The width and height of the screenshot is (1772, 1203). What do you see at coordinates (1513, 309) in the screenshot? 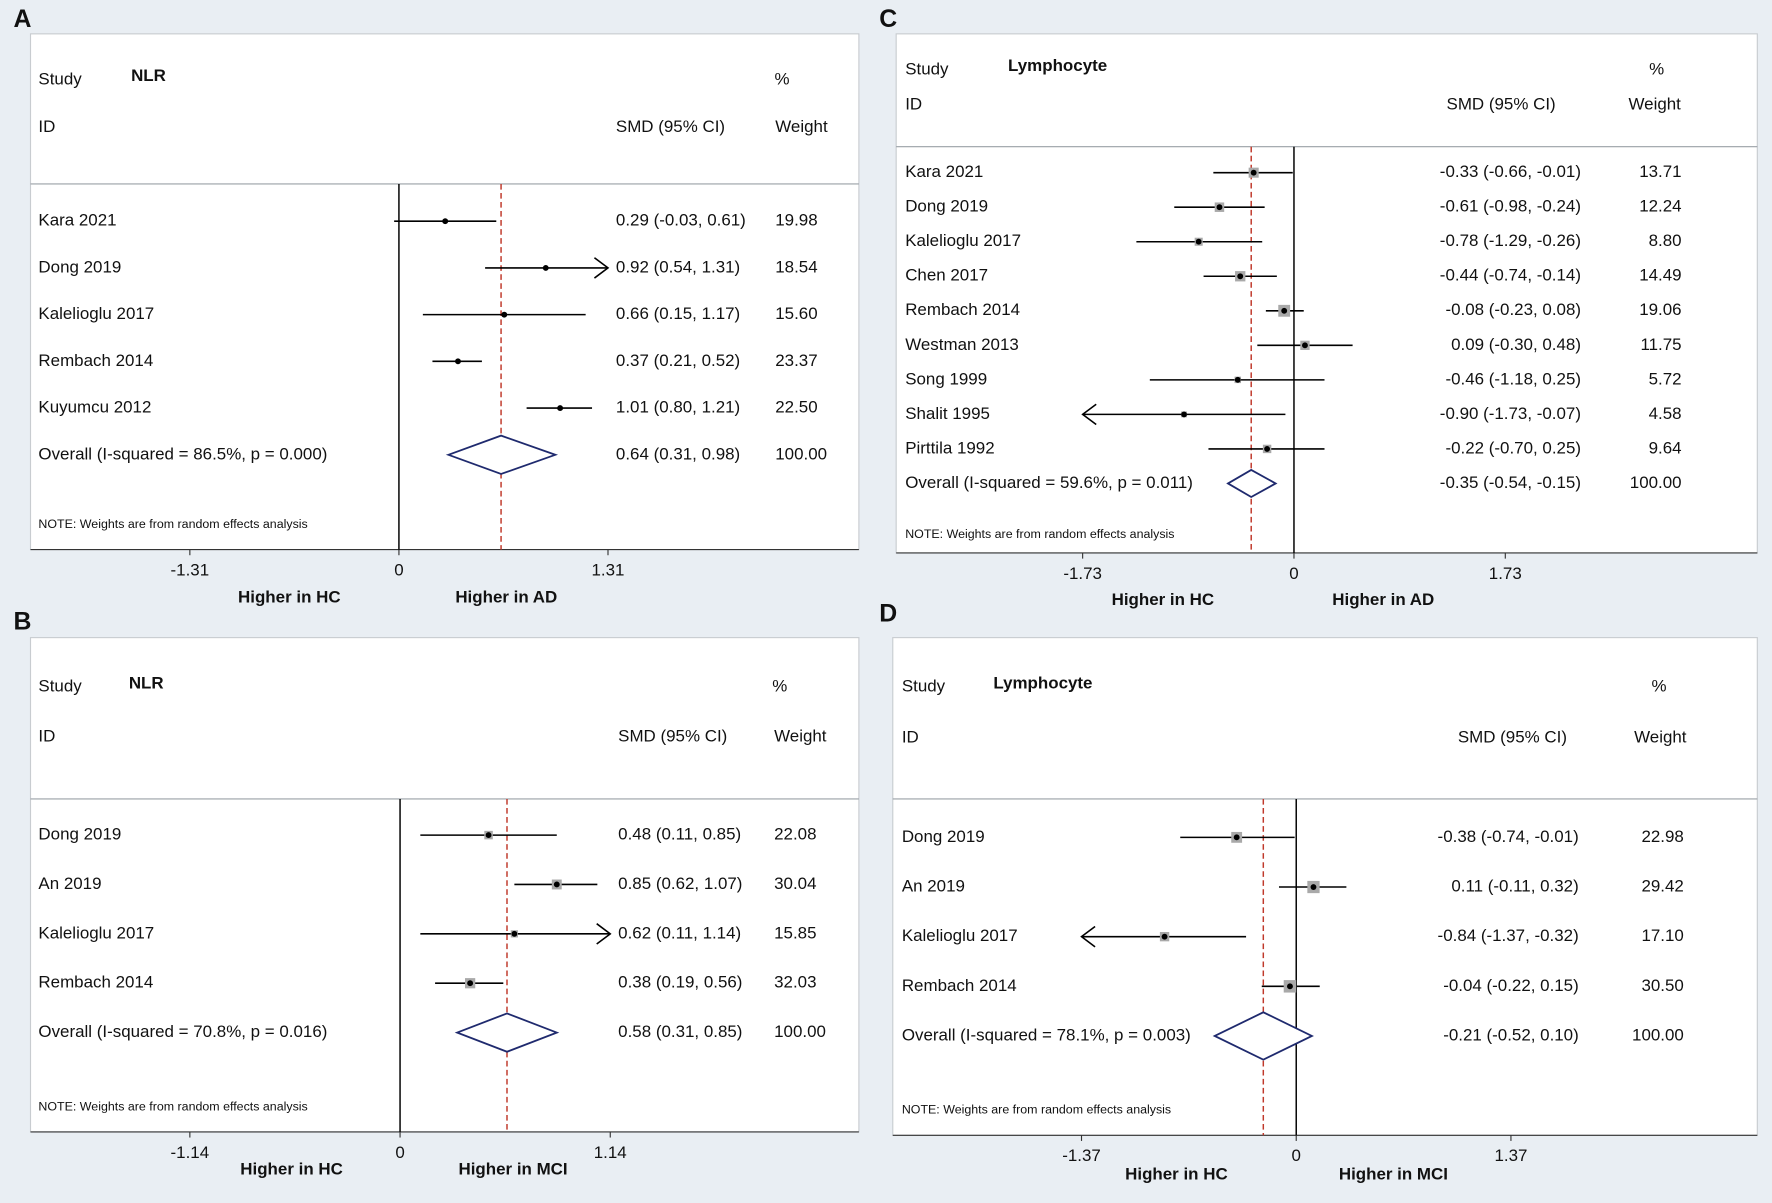
I see `ci-label: -0.08 (-0.23, 0.08)` at bounding box center [1513, 309].